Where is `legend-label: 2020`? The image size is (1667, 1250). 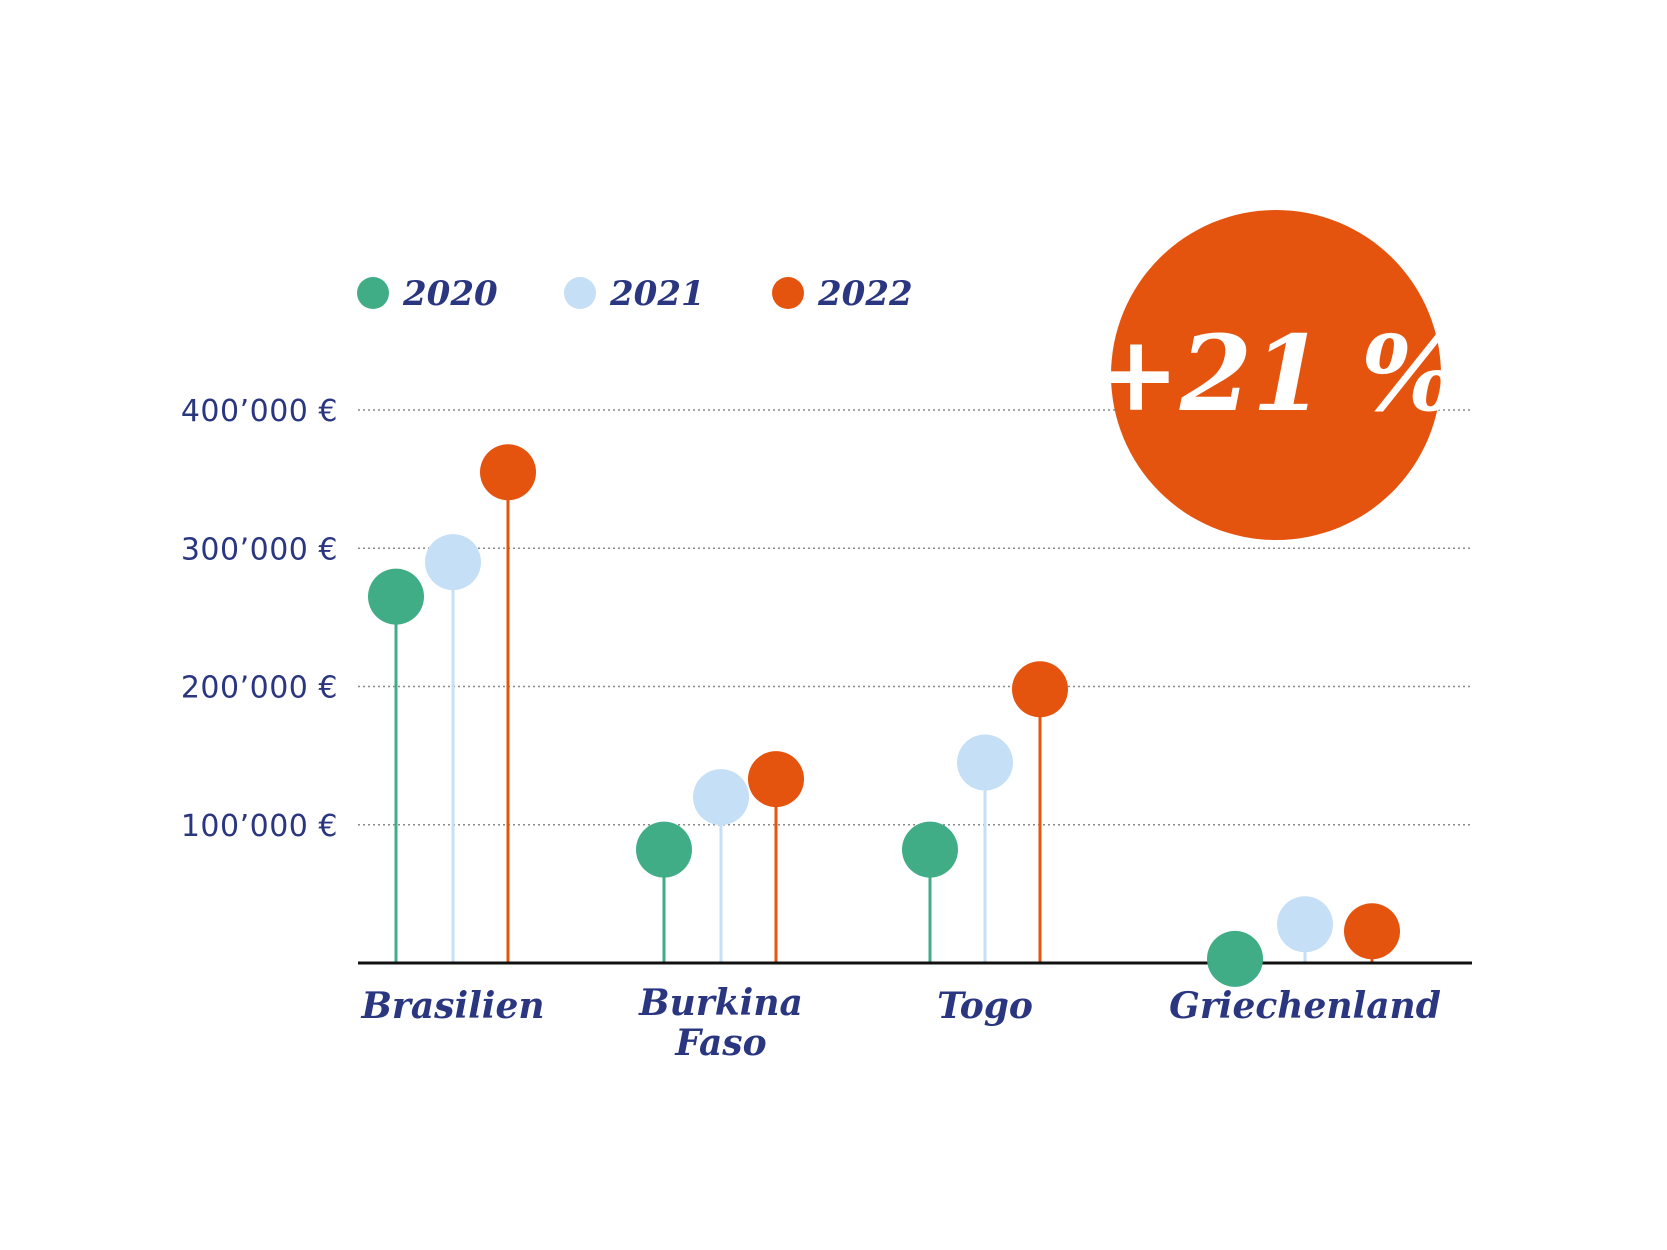 legend-label: 2020 is located at coordinates (450, 294).